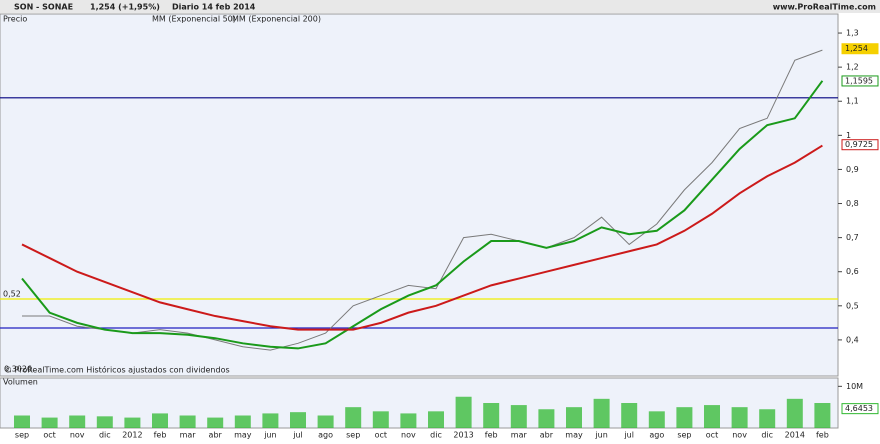  What do you see at coordinates (856, 48) in the screenshot?
I see `price-tag-label: 1,254` at bounding box center [856, 48].